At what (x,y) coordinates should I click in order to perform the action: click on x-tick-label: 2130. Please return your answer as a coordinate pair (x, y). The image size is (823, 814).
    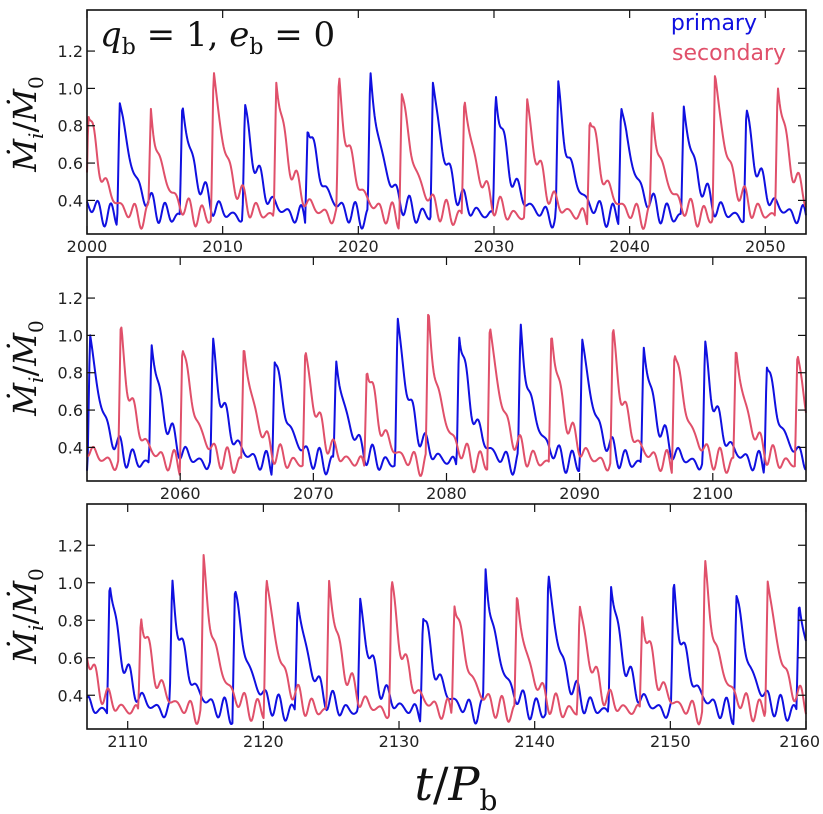
    Looking at the image, I should click on (399, 741).